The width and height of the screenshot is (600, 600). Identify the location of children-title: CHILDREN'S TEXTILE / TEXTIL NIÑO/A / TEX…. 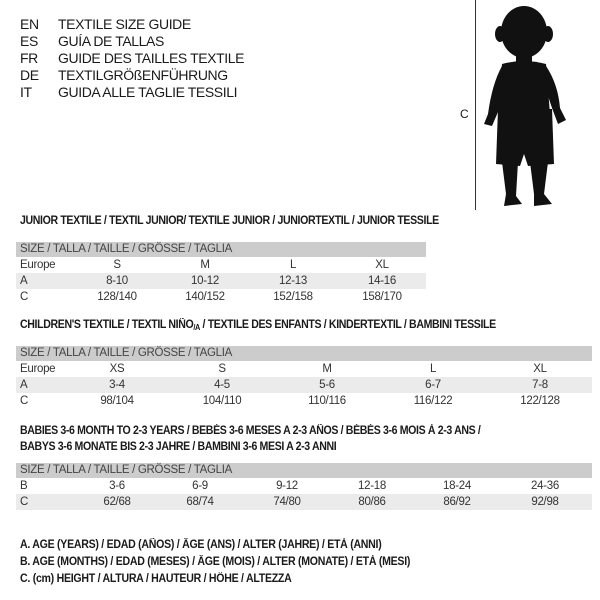
(258, 325).